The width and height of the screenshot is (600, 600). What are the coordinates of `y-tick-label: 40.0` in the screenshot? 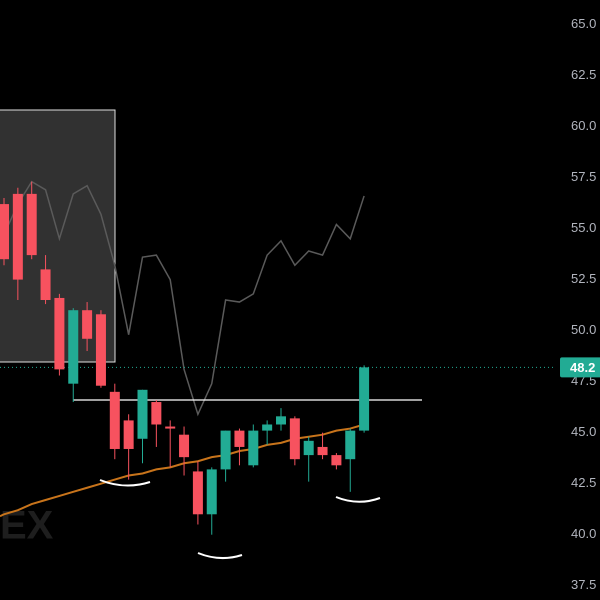 It's located at (583, 533).